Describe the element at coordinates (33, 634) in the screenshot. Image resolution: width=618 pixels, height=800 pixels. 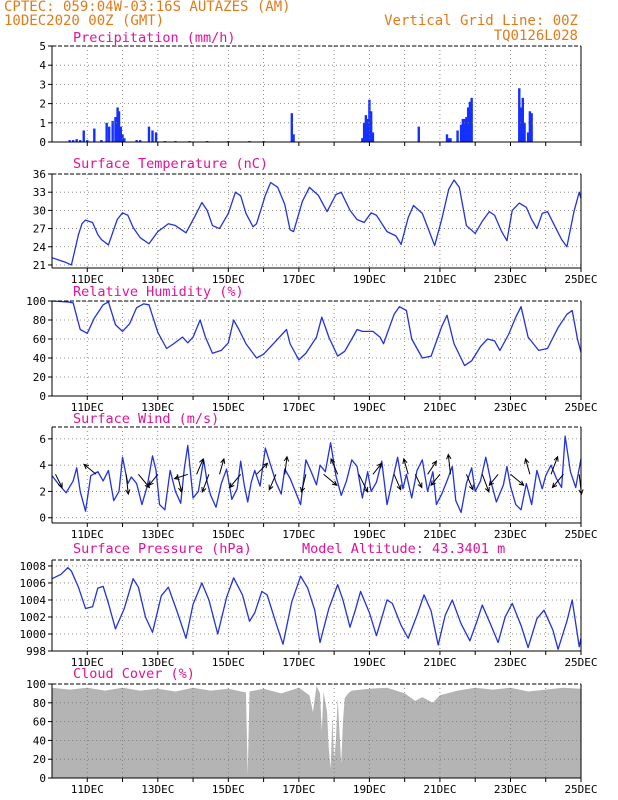
I see `y-tick-label: 1000` at that location.